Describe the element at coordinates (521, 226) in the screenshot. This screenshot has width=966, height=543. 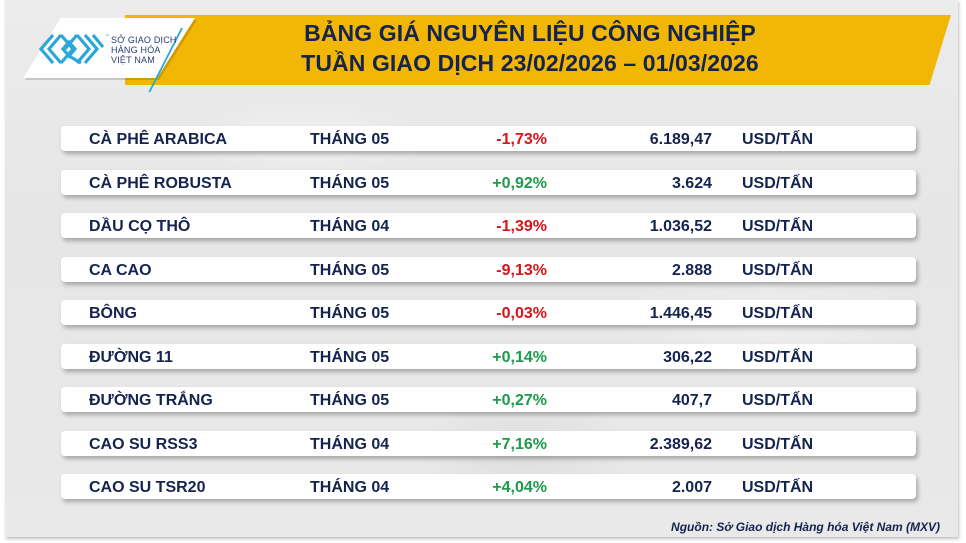
I see `change-percent: -1,39%` at that location.